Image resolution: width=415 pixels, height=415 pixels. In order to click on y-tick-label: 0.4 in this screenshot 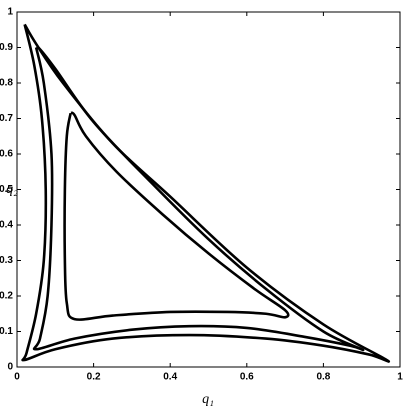, I will do `click(6, 225)`.